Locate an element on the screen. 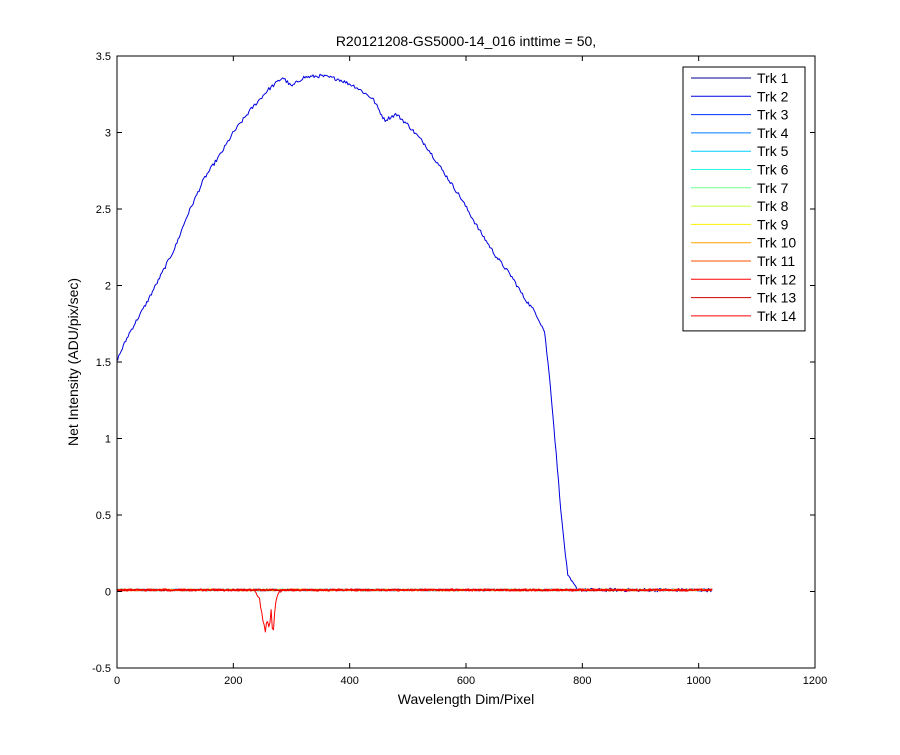  y-tick-label: 1 is located at coordinates (108, 440).